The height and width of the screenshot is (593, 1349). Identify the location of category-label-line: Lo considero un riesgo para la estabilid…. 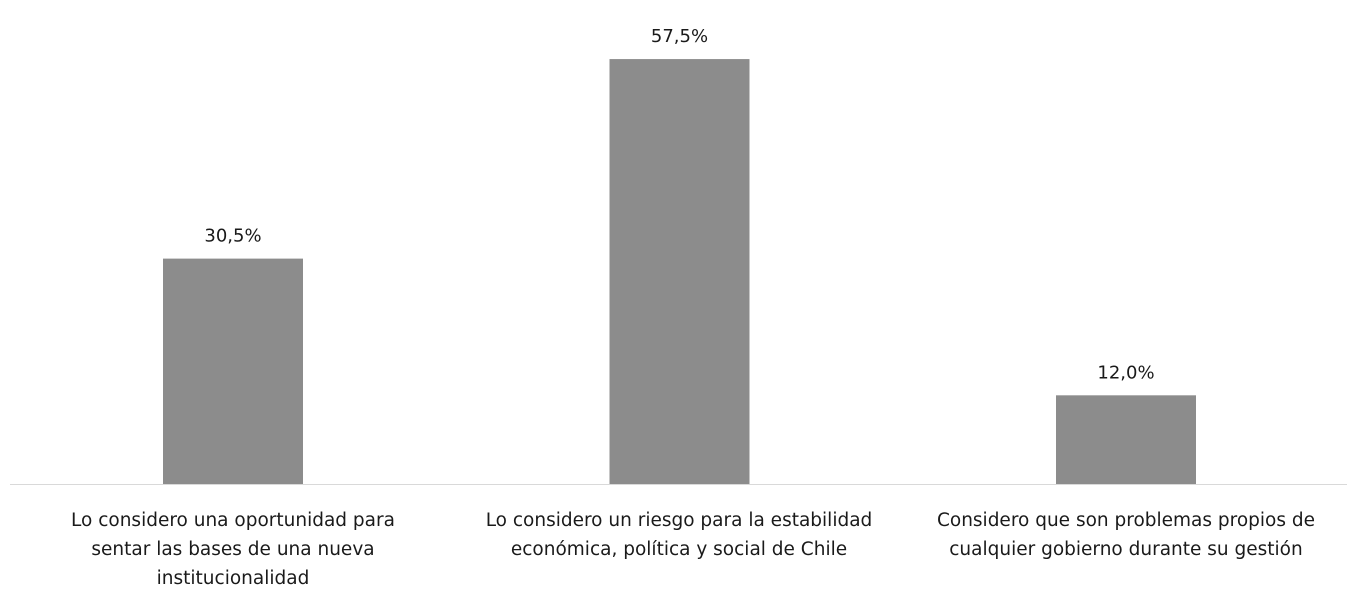
(679, 520).